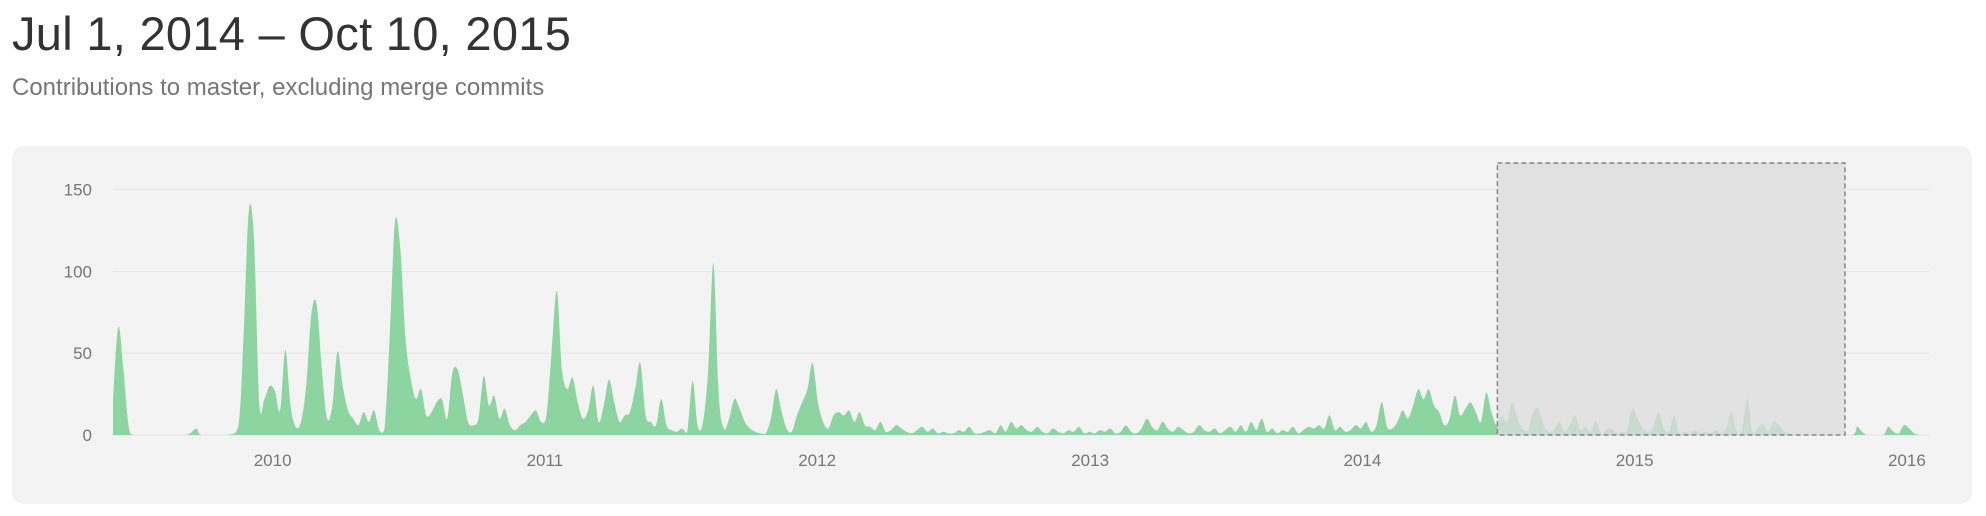 Image resolution: width=1986 pixels, height=516 pixels. What do you see at coordinates (1671, 299) in the screenshot?
I see `selected-range-brush` at bounding box center [1671, 299].